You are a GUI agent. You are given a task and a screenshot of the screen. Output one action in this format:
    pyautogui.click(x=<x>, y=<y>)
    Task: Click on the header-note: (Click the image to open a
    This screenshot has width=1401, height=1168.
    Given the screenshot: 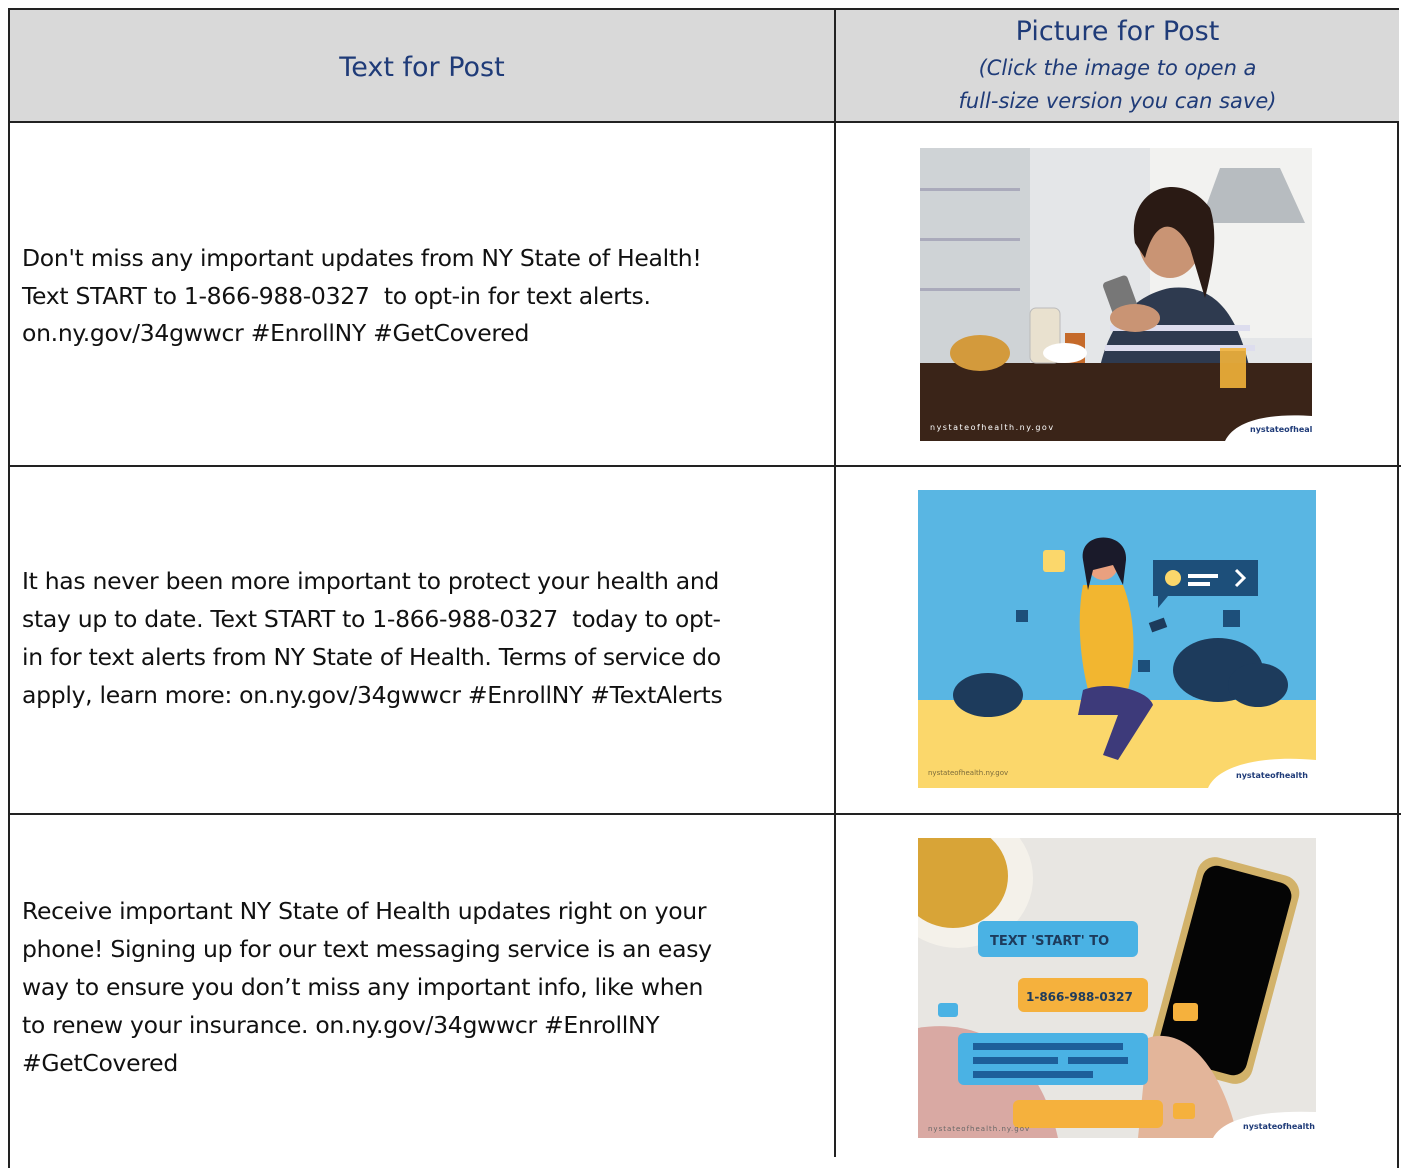 What is the action you would take?
    pyautogui.click(x=1117, y=68)
    